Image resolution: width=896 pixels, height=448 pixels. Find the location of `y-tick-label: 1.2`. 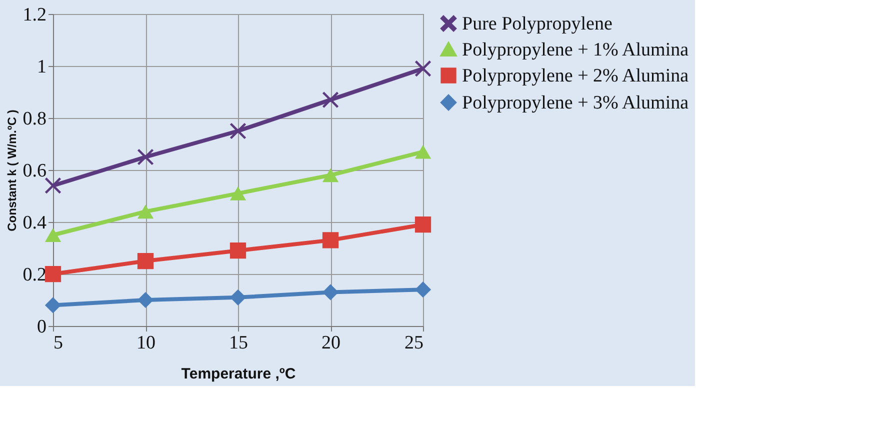

y-tick-label: 1.2 is located at coordinates (34, 15).